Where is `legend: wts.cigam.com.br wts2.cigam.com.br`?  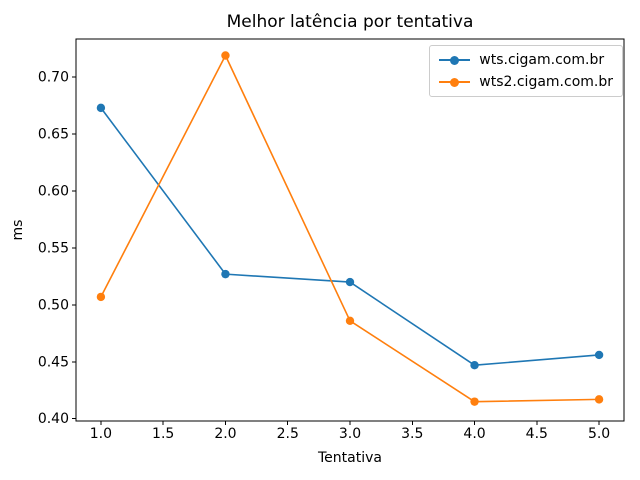 legend: wts.cigam.com.br wts2.cigam.com.br is located at coordinates (526, 71).